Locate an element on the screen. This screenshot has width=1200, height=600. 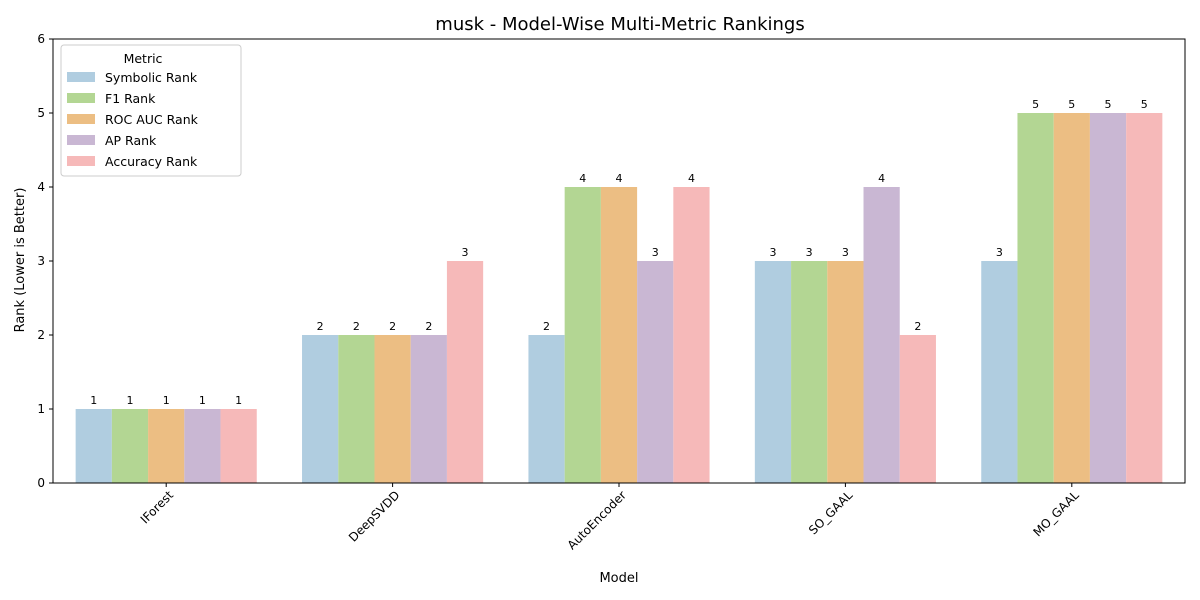
chart-title: musk - Model-Wise Multi-Metric Rankings is located at coordinates (619, 24).